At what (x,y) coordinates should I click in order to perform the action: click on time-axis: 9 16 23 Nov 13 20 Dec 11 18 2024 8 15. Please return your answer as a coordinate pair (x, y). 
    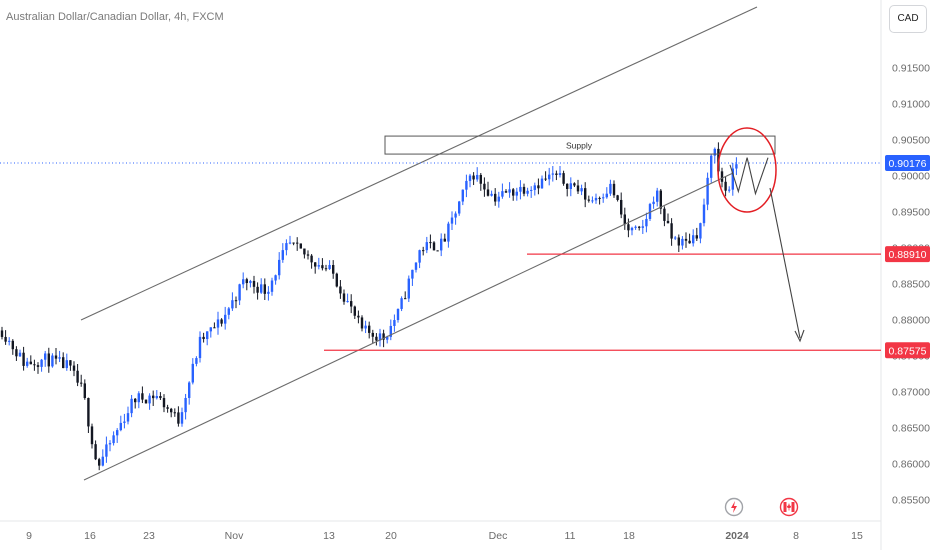
    Looking at the image, I should click on (444, 536).